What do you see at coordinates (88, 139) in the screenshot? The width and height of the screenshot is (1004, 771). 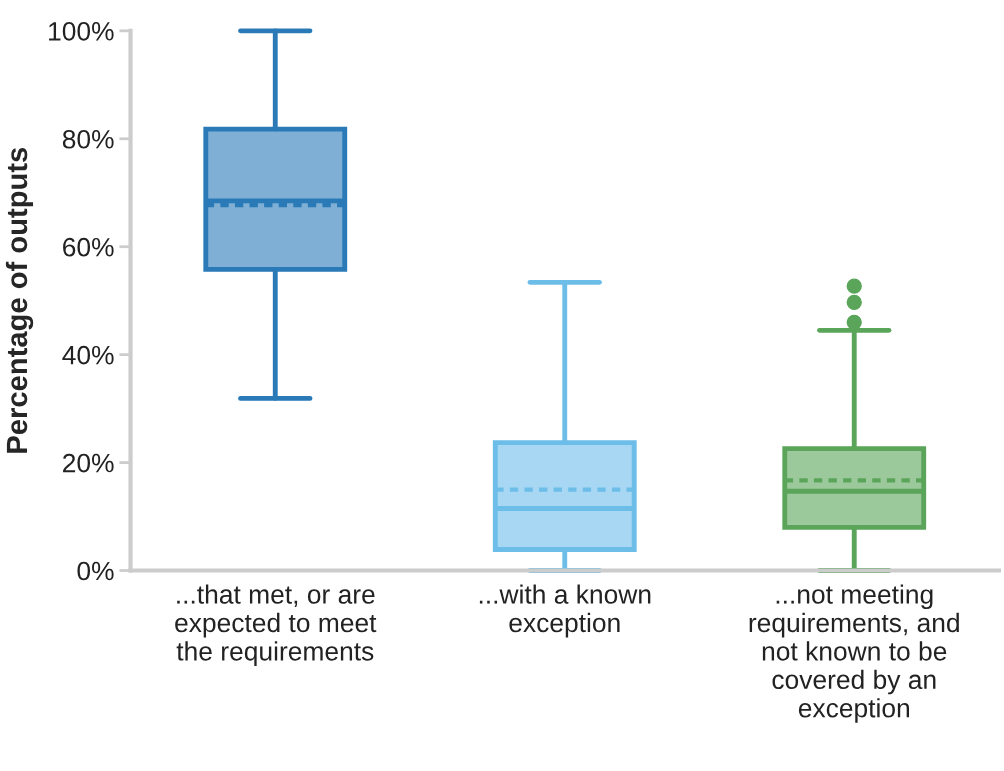 I see `y-tick-label: 80%` at bounding box center [88, 139].